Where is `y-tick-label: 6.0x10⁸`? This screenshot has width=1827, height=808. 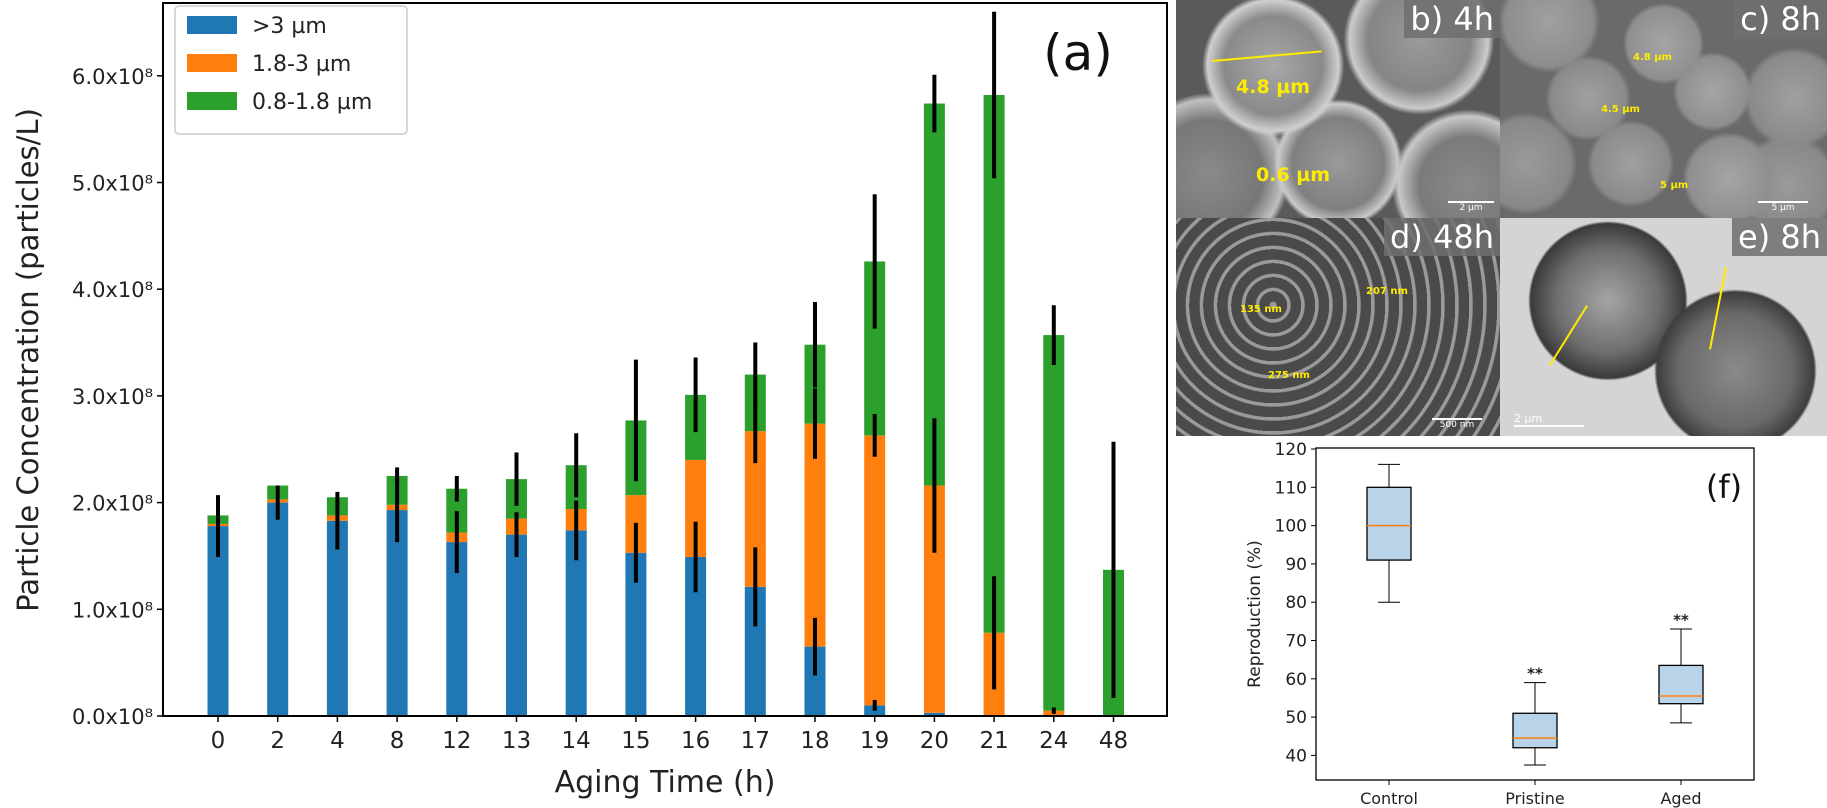
y-tick-label: 6.0x10⁸ is located at coordinates (112, 77).